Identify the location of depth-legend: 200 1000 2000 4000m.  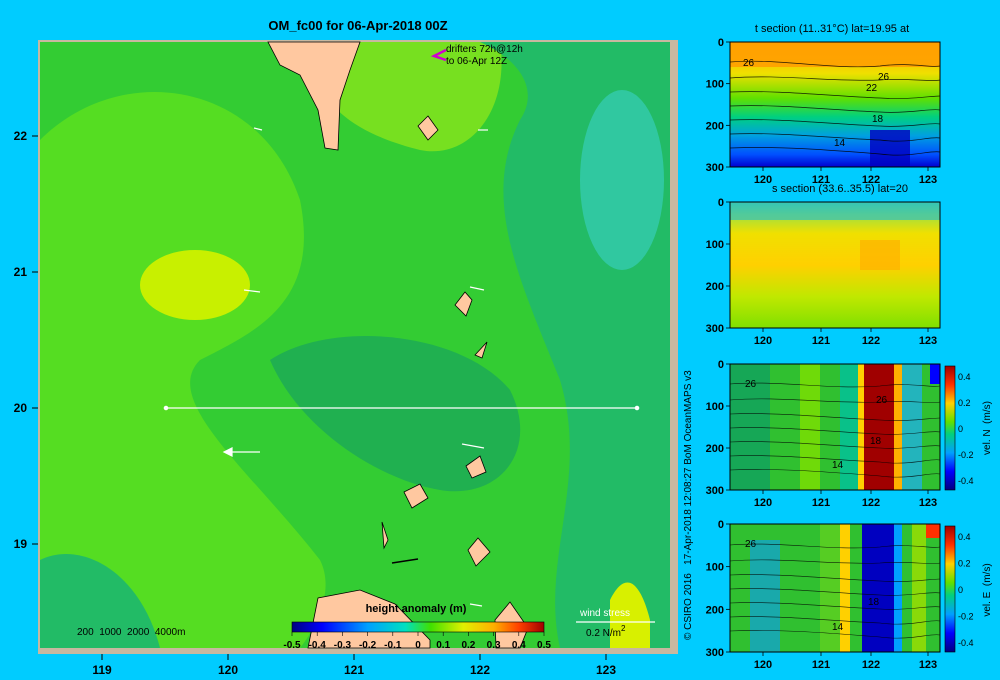
(131, 632).